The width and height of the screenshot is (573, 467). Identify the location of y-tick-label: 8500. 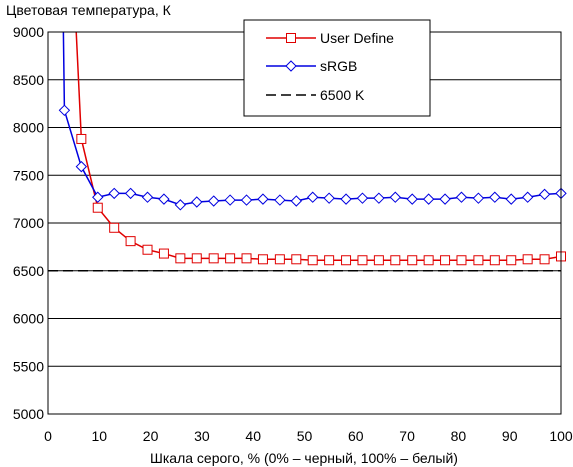
(28, 80).